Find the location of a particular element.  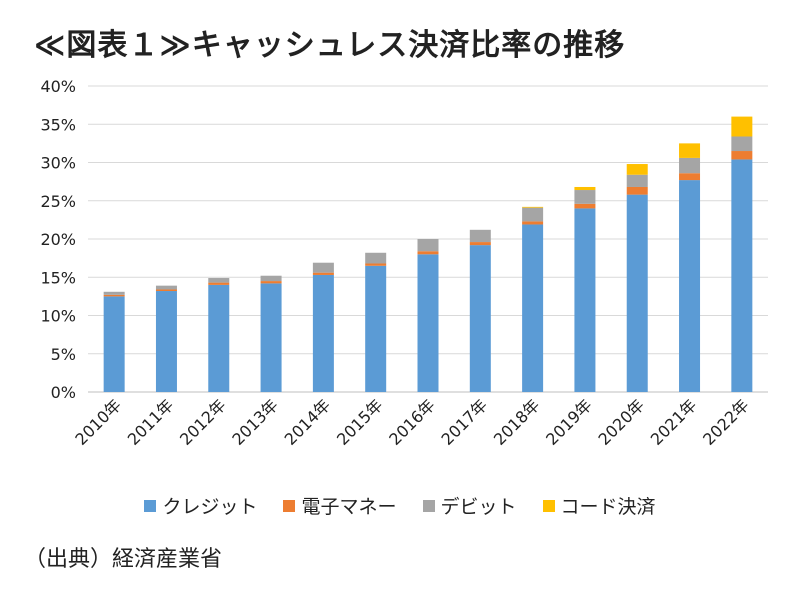

x-tick-label: 2016年 is located at coordinates (412, 422).